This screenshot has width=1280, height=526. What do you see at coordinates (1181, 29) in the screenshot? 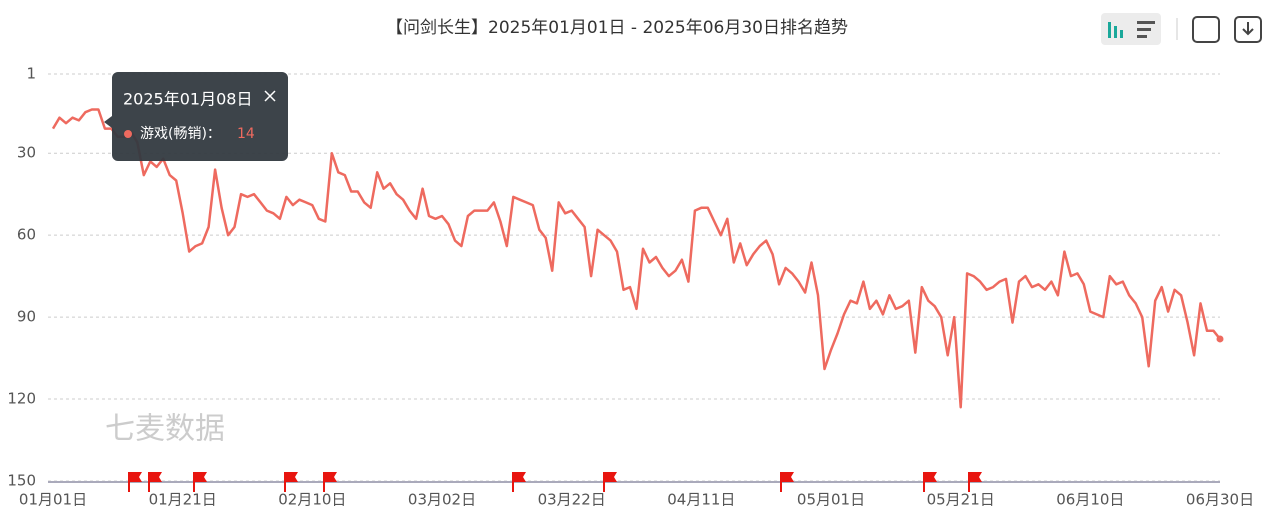
I see `toolbar` at bounding box center [1181, 29].